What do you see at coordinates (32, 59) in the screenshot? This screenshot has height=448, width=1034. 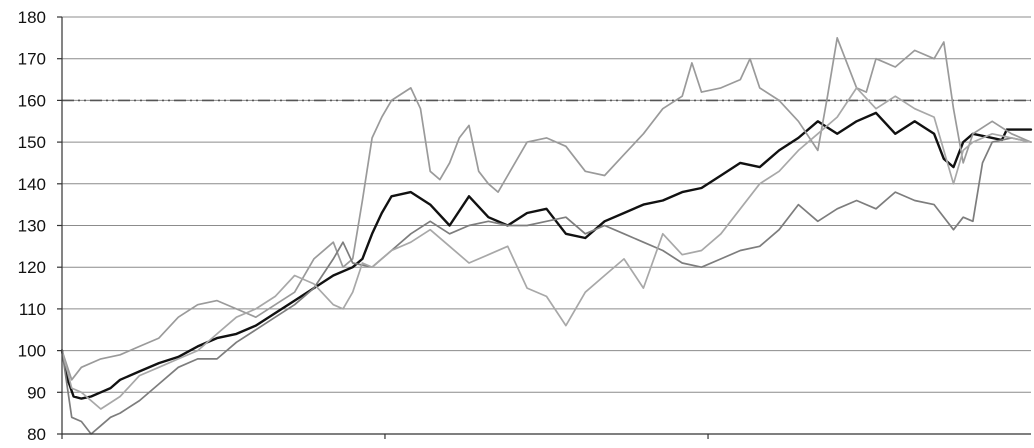 I see `y-tick-label-170: 170` at bounding box center [32, 59].